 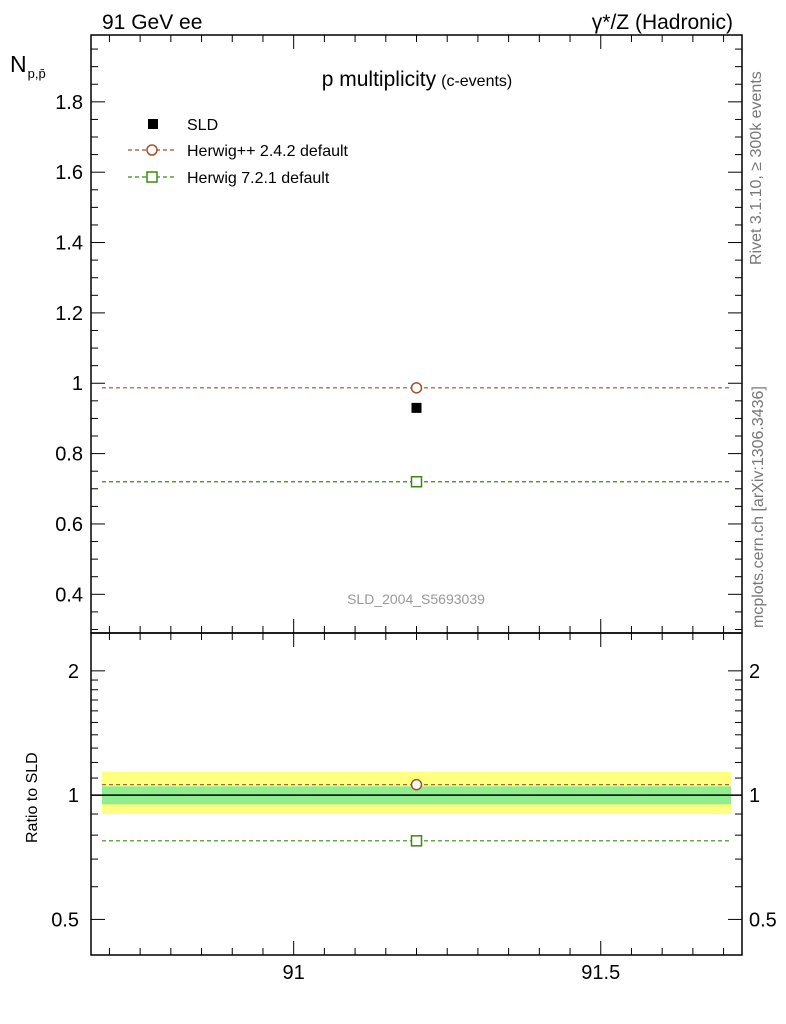 What do you see at coordinates (152, 177) in the screenshot?
I see `legend-herwig7-marker` at bounding box center [152, 177].